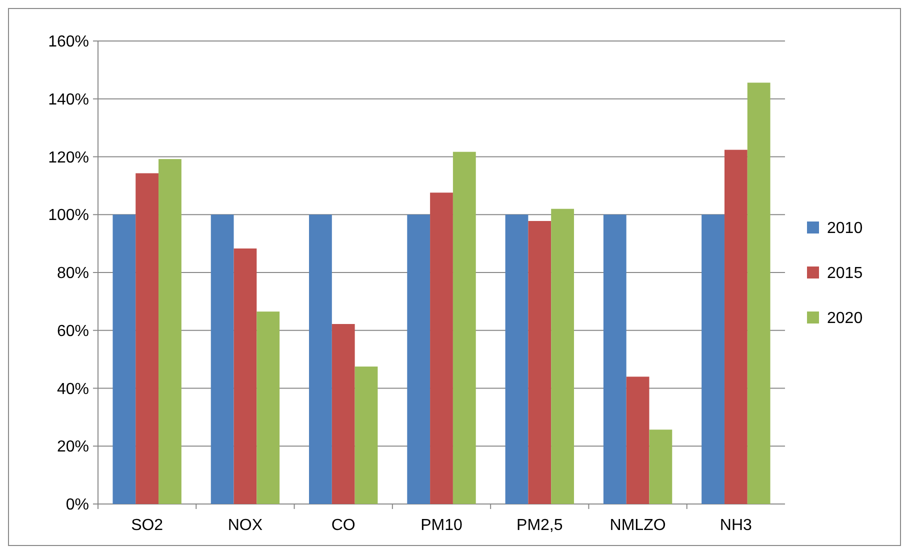 The width and height of the screenshot is (909, 554). What do you see at coordinates (68, 42) in the screenshot?
I see `y-tick-label: 160%` at bounding box center [68, 42].